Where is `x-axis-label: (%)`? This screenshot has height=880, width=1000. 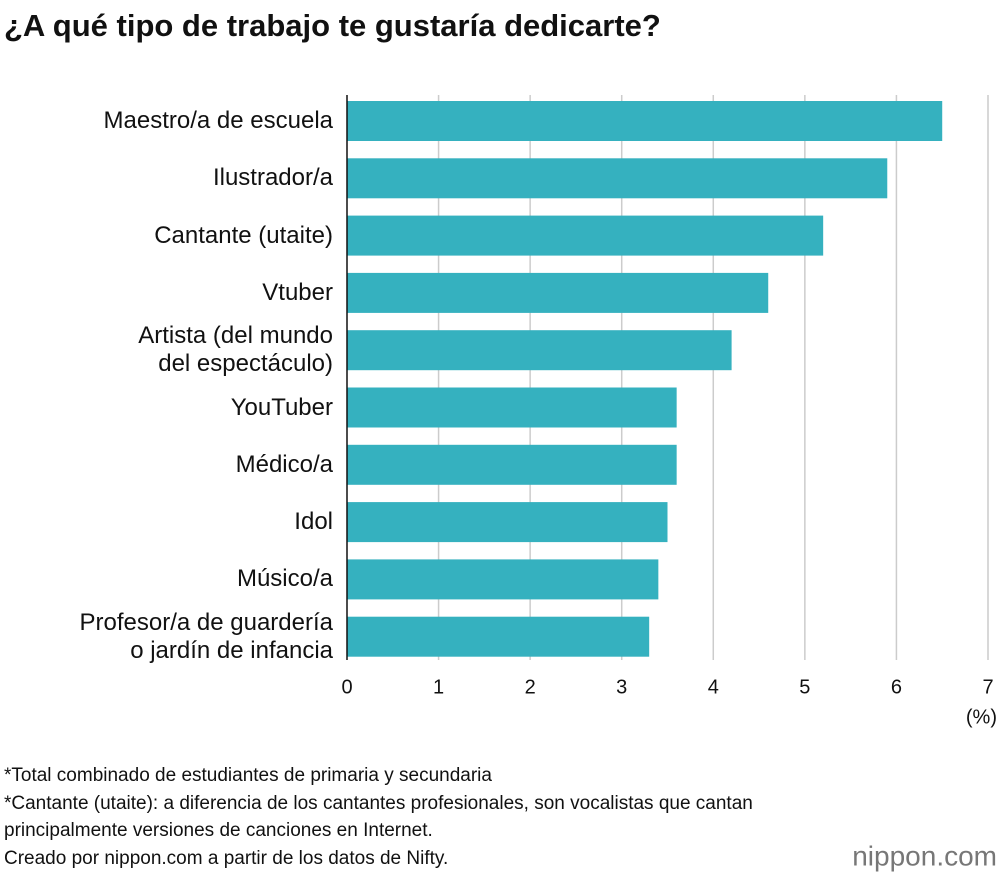 x-axis-label: (%) is located at coordinates (981, 717).